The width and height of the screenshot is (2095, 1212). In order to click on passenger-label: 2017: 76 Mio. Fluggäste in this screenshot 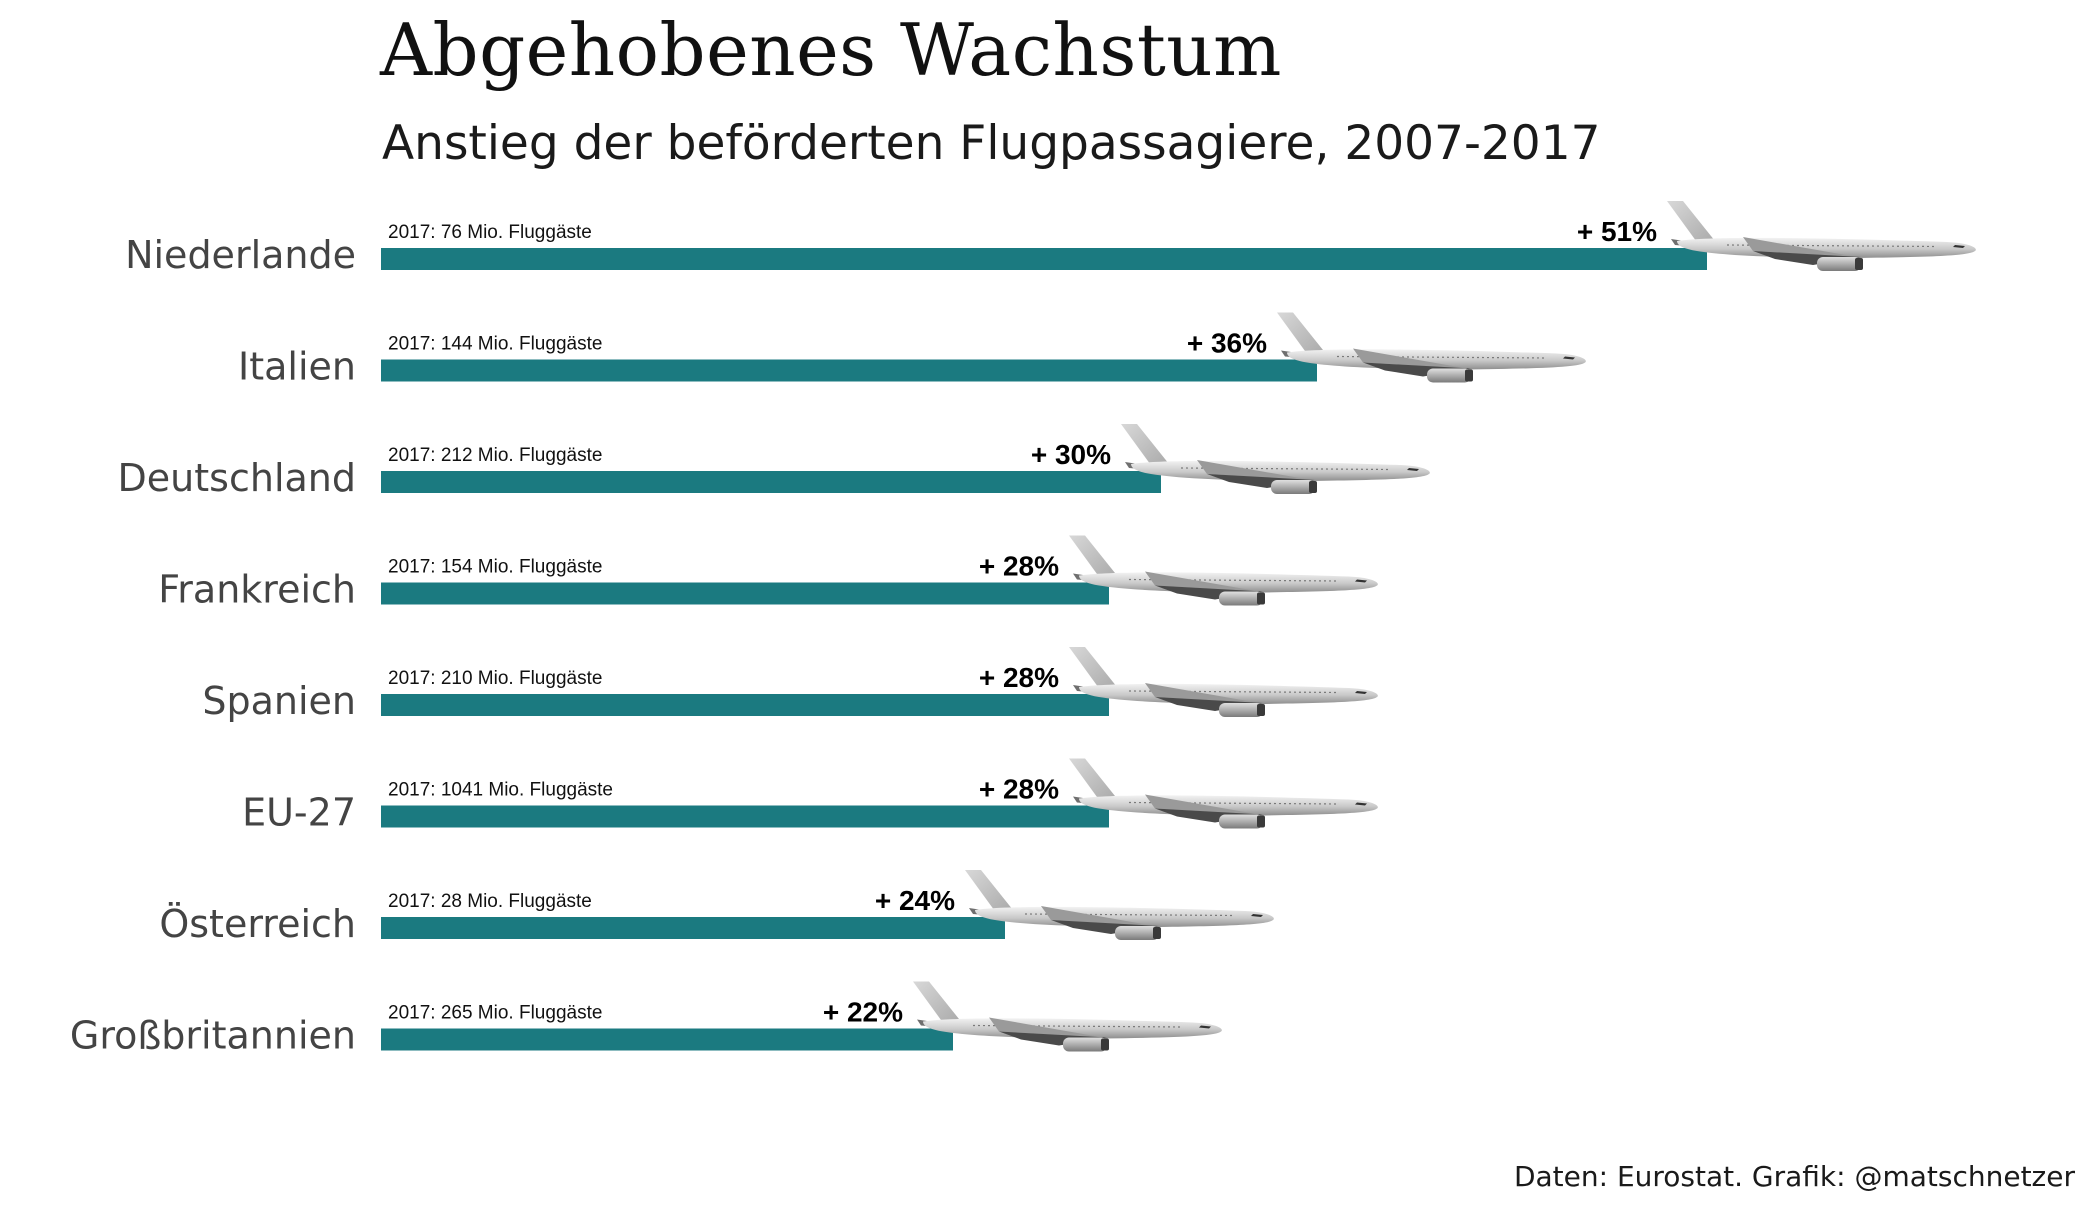, I will do `click(490, 232)`.